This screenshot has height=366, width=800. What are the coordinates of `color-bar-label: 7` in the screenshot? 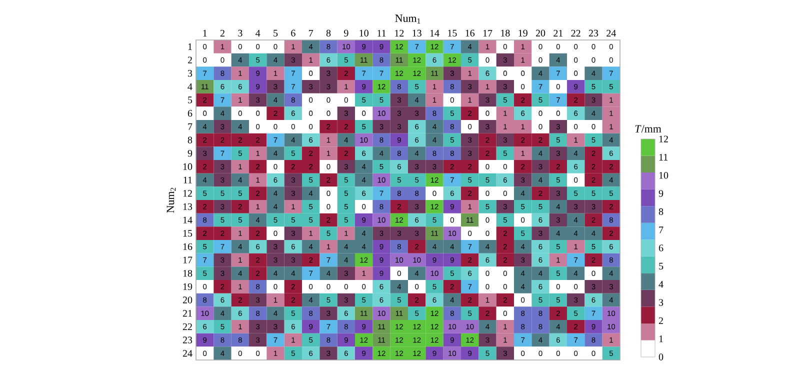 It's located at (661, 230).